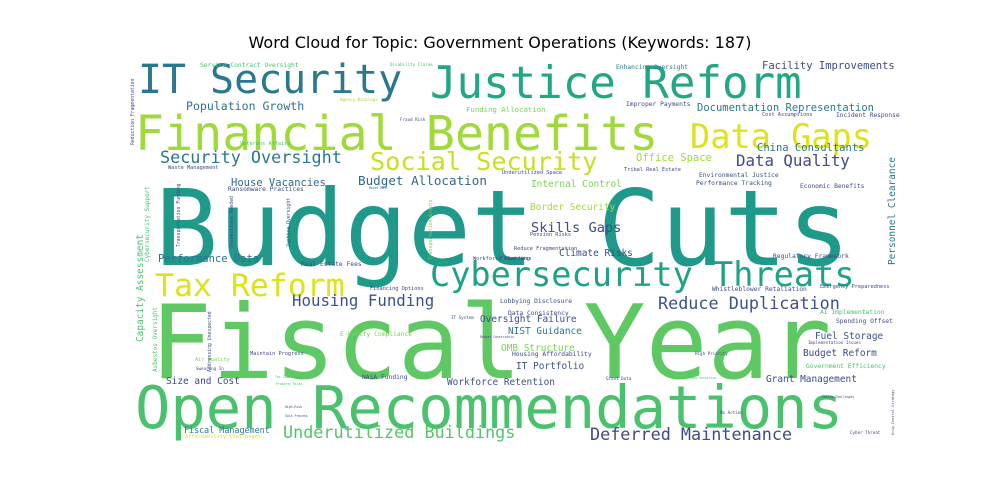  What do you see at coordinates (552, 354) in the screenshot?
I see `word-housing-affordability: Housing Affordability` at bounding box center [552, 354].